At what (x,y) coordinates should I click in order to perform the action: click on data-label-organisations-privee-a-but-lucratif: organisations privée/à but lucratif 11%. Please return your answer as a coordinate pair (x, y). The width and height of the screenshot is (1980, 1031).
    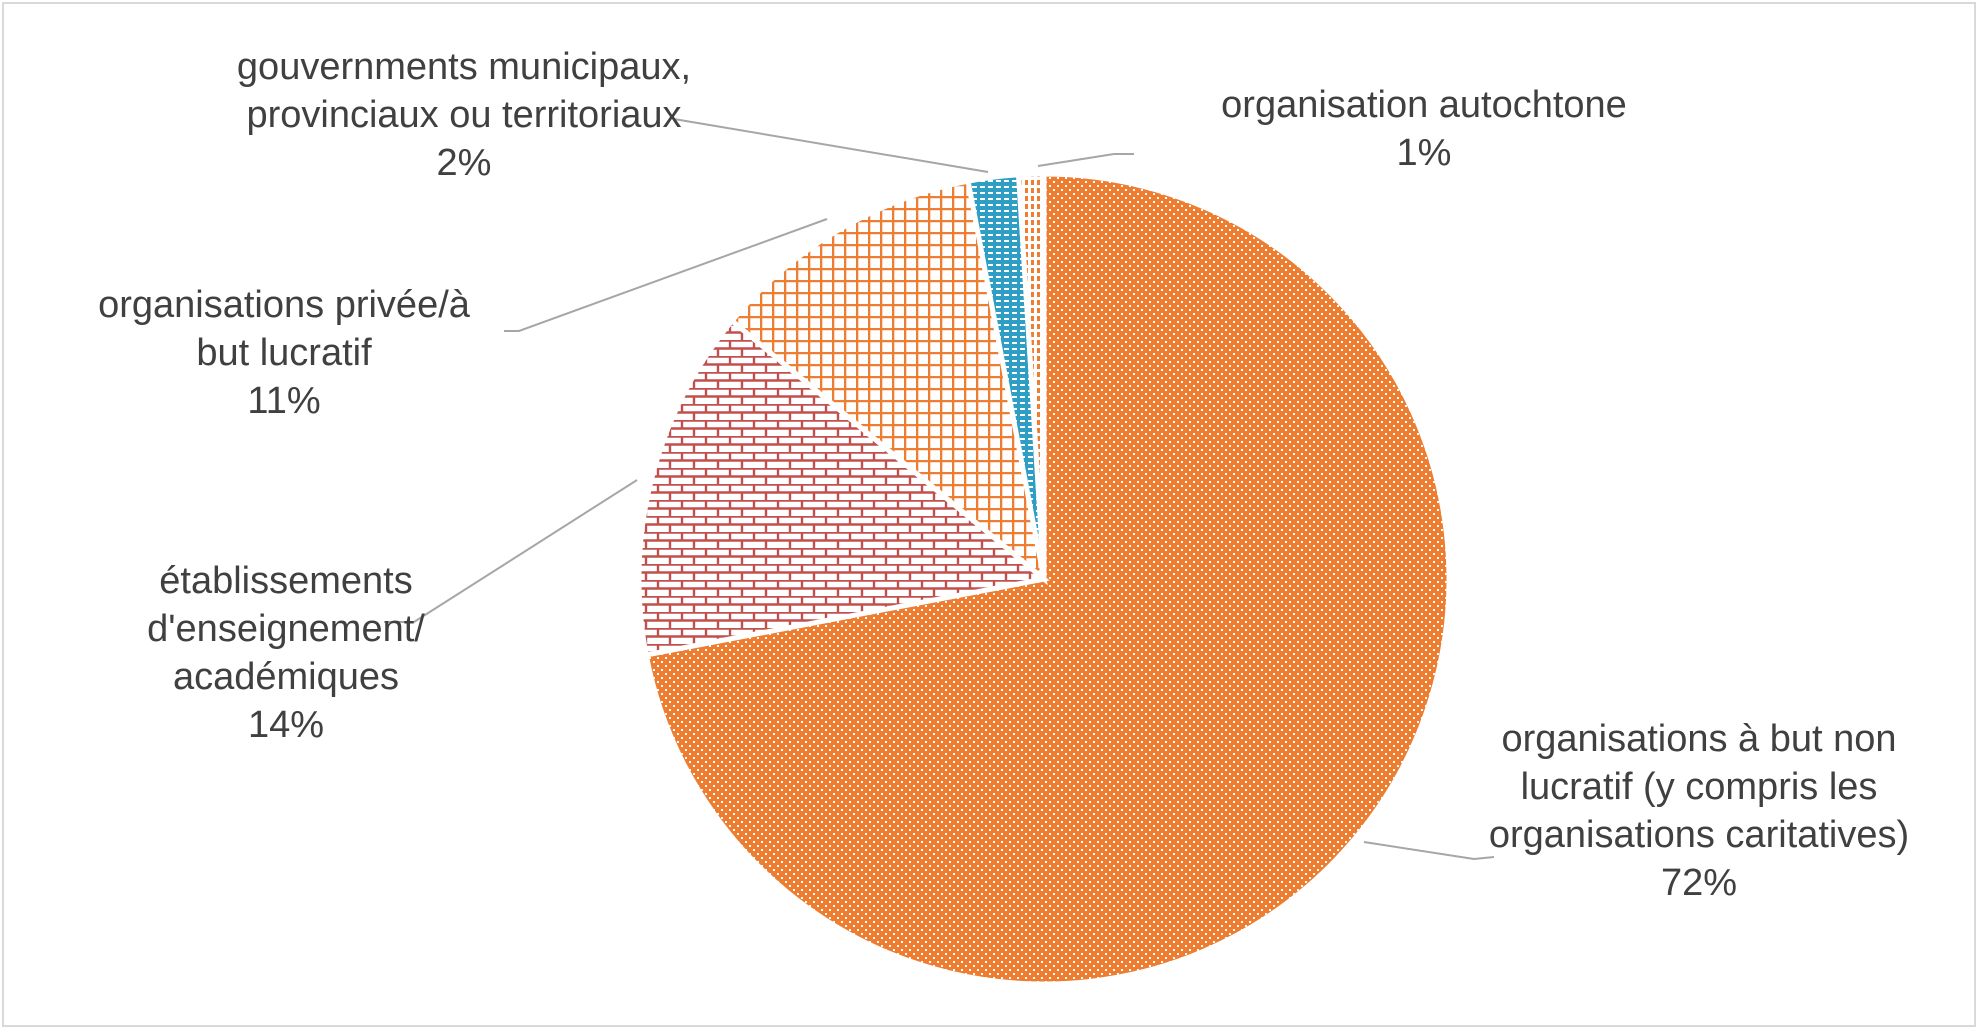
    Looking at the image, I should click on (284, 353).